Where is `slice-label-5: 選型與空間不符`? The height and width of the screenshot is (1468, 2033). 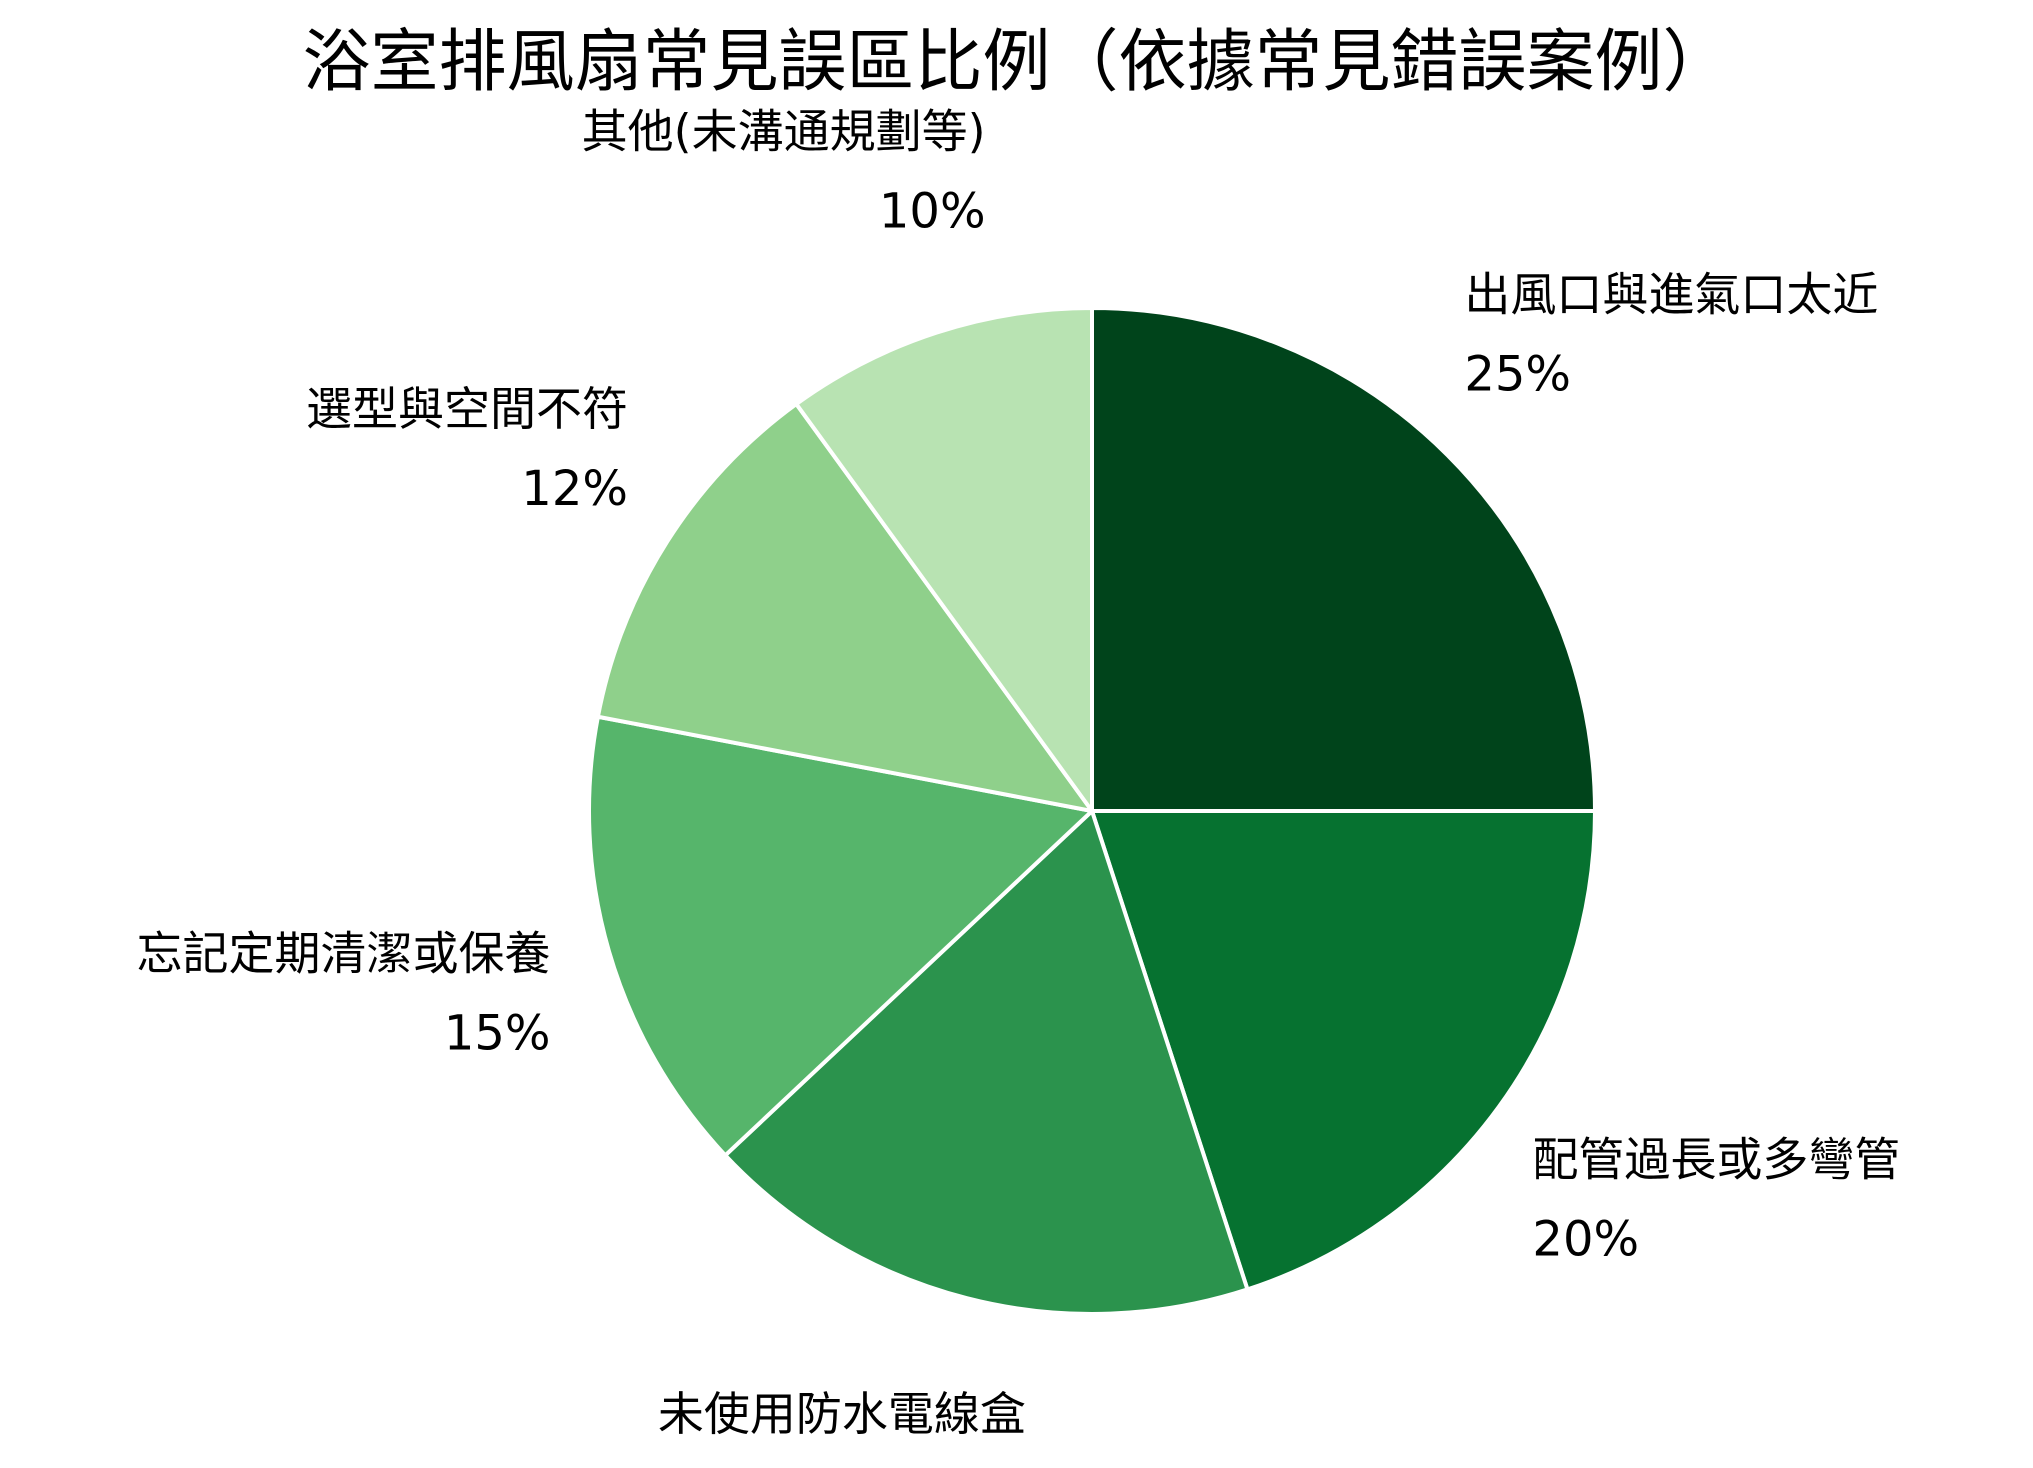
slice-label-5: 選型與空間不符 is located at coordinates (467, 409).